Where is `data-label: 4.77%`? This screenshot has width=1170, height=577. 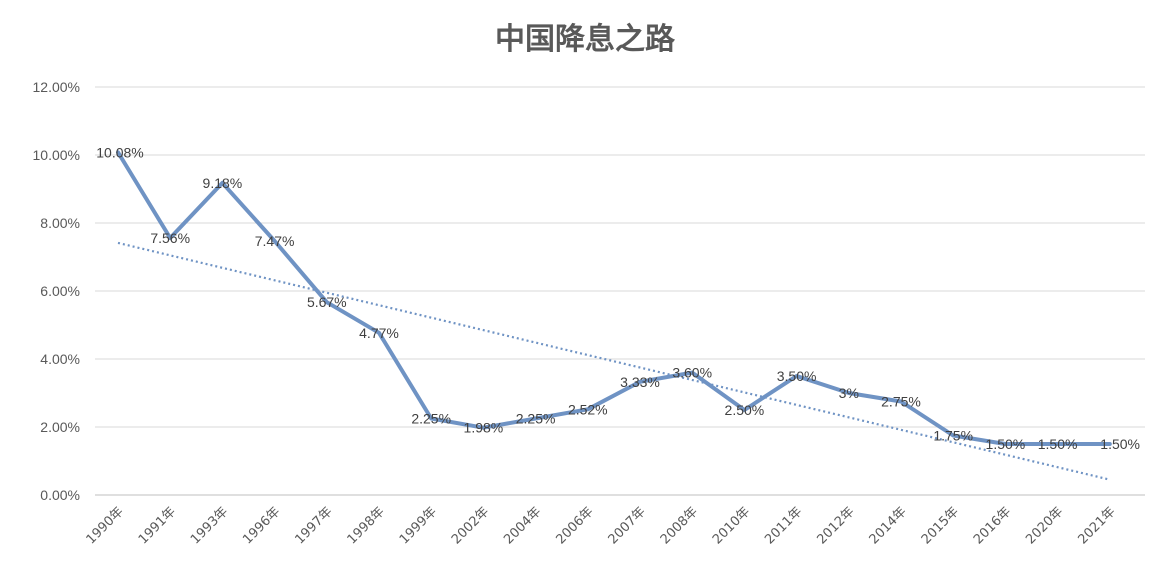 data-label: 4.77% is located at coordinates (379, 333).